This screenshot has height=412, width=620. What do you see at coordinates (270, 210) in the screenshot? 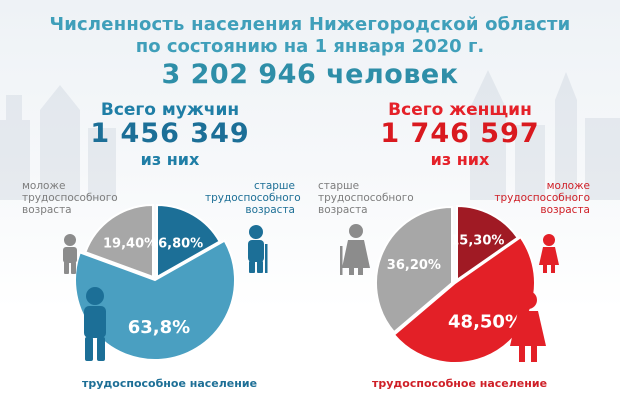
I see `men-older-caption-line: возраста` at bounding box center [270, 210].